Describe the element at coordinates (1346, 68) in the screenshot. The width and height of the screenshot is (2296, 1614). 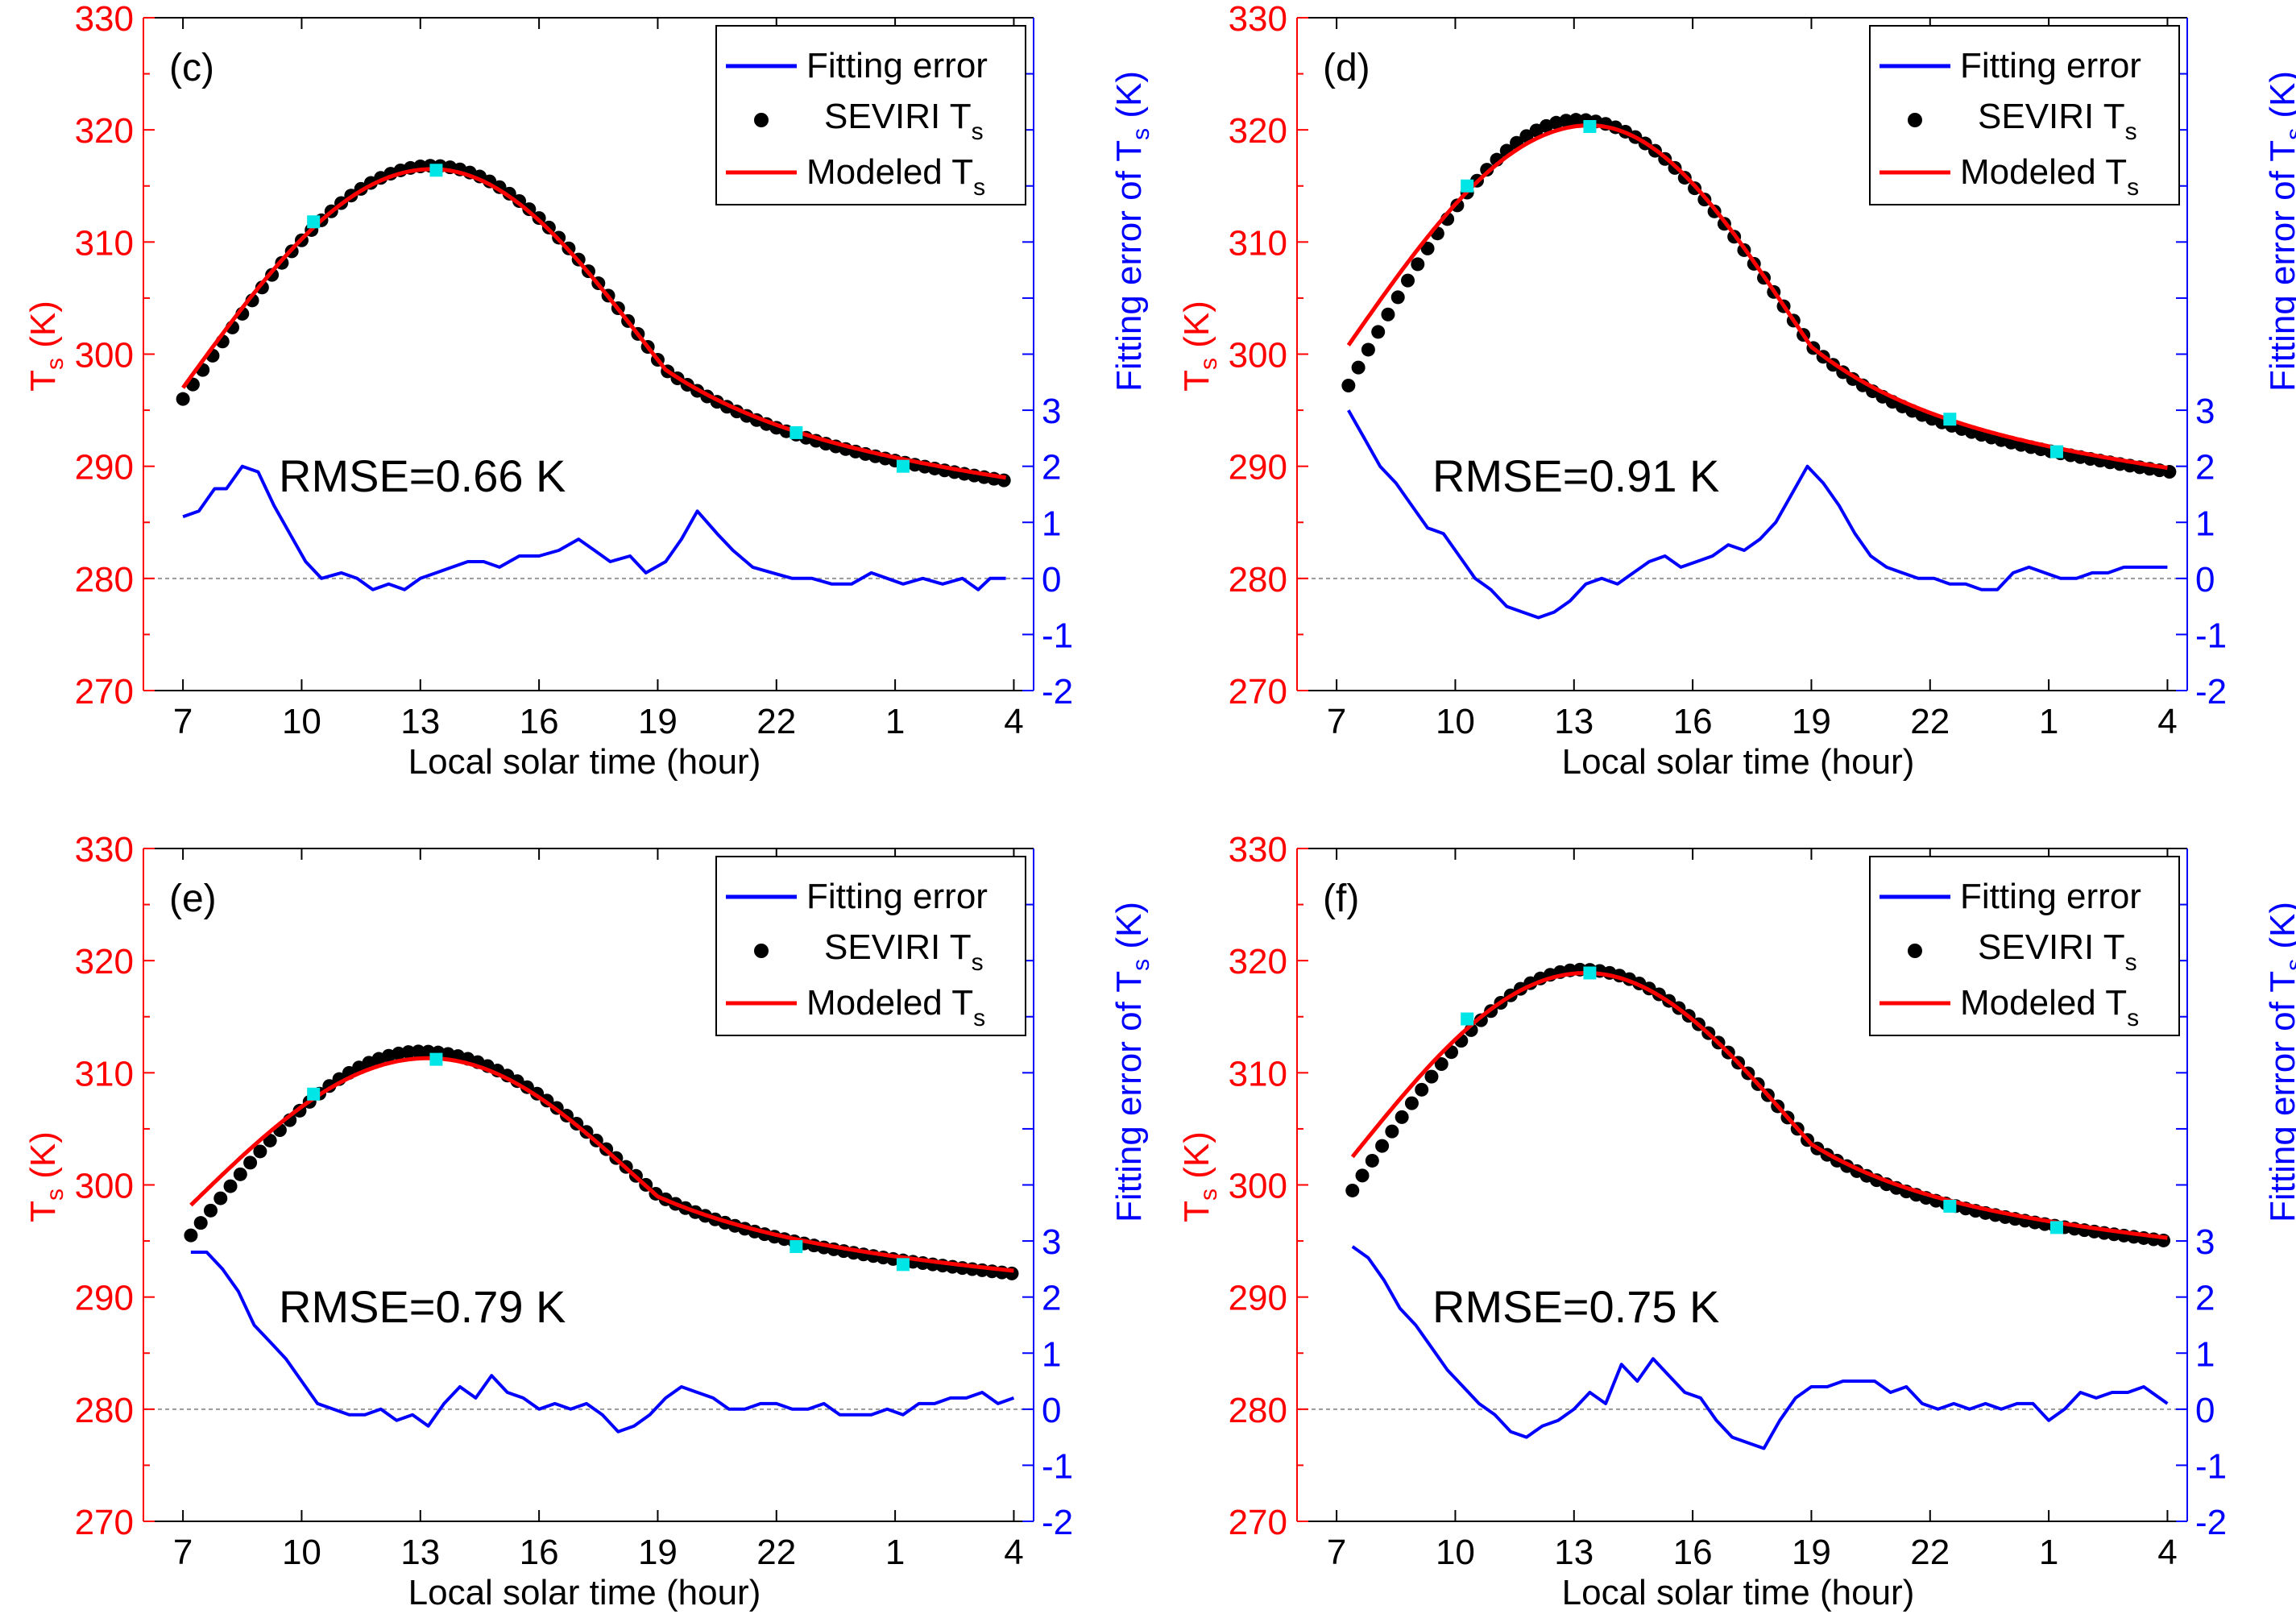
I see `panel-label: (d)` at that location.